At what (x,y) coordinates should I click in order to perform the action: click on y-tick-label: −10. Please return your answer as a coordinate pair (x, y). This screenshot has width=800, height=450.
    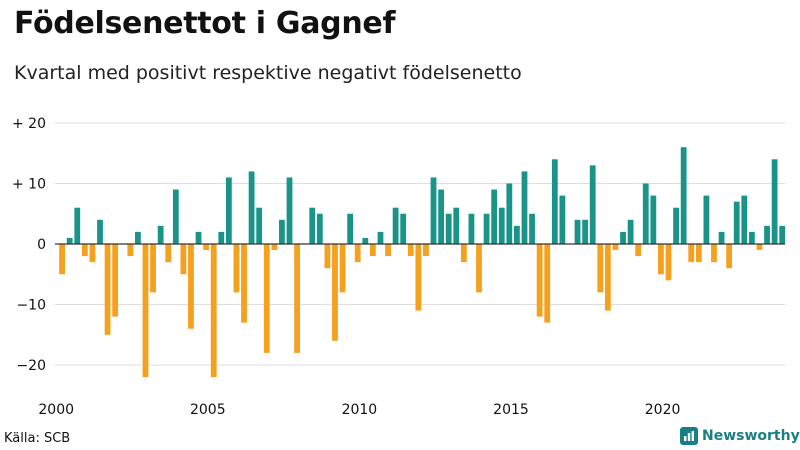
    Looking at the image, I should click on (31, 306).